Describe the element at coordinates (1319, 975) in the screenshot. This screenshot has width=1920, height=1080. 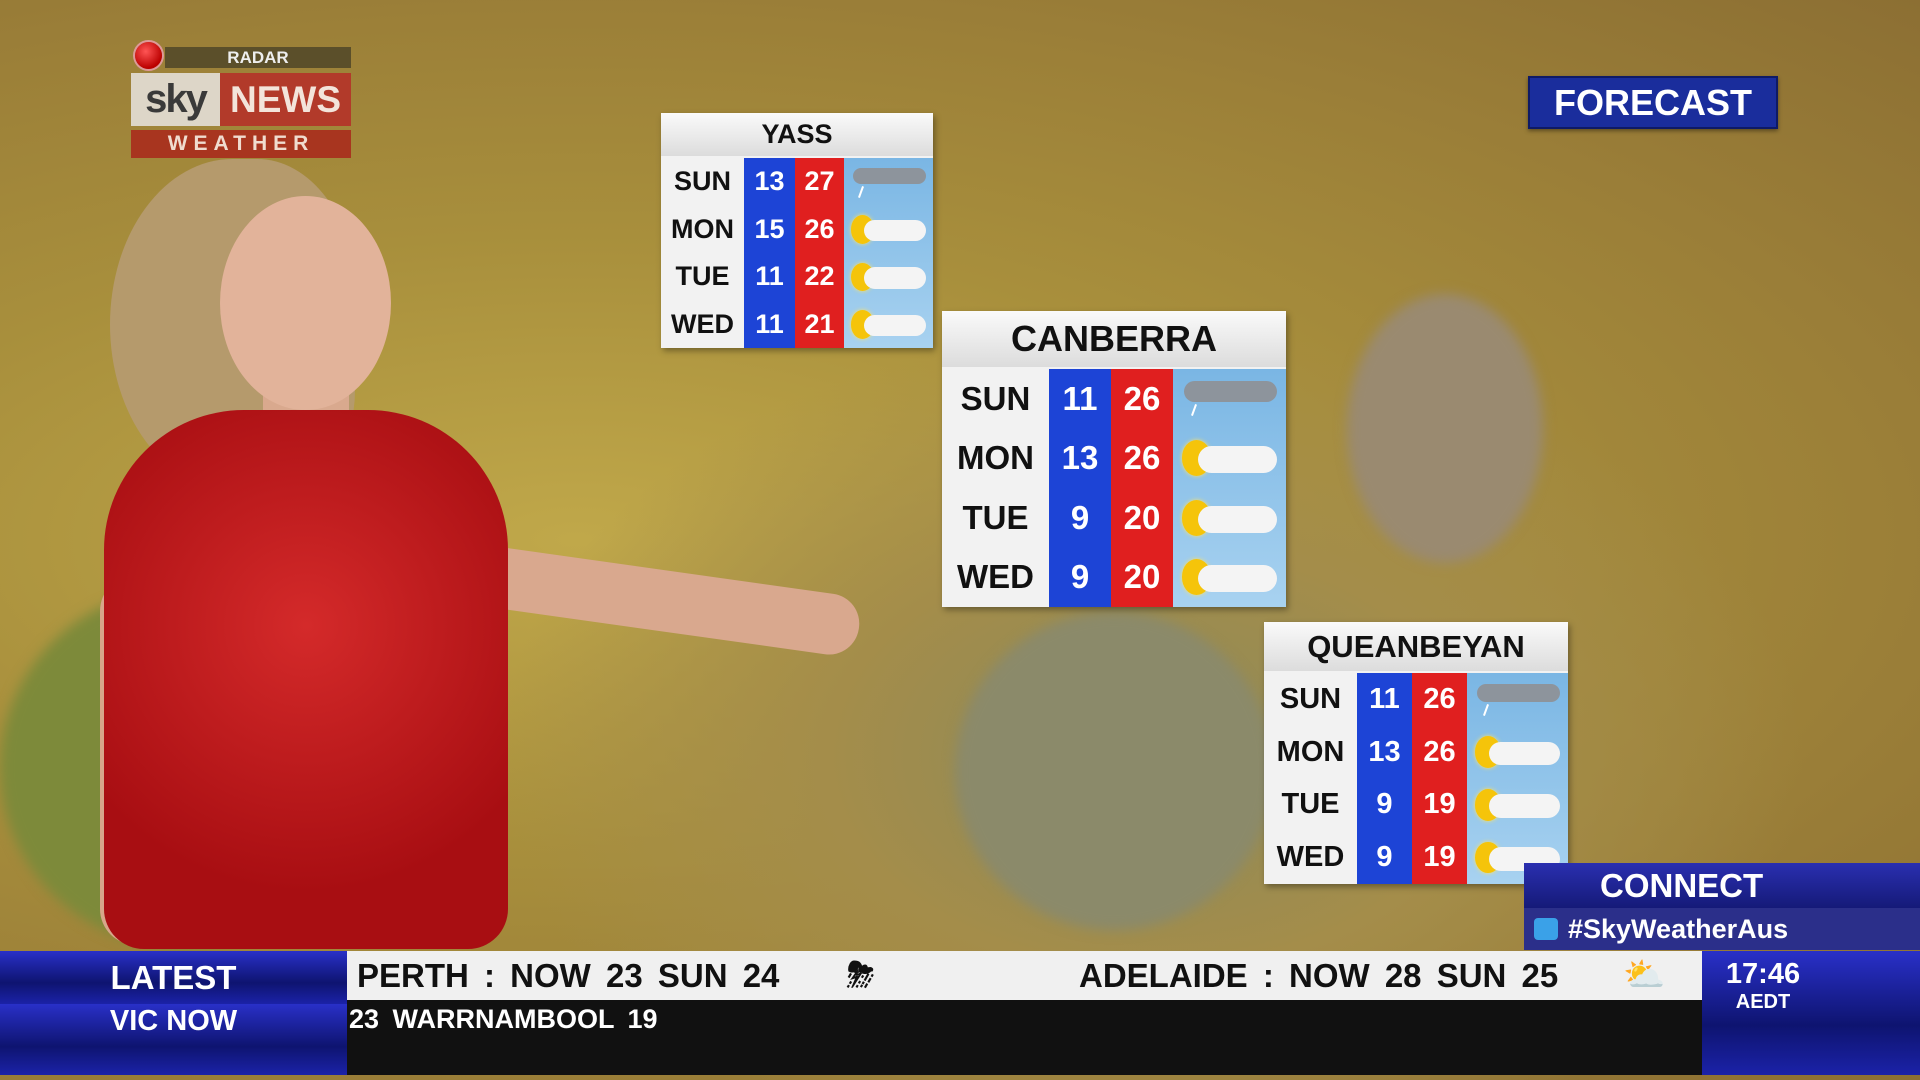
I see `ticker-adelaide: ADELAIDE : NOW 28 SUN 25` at that location.